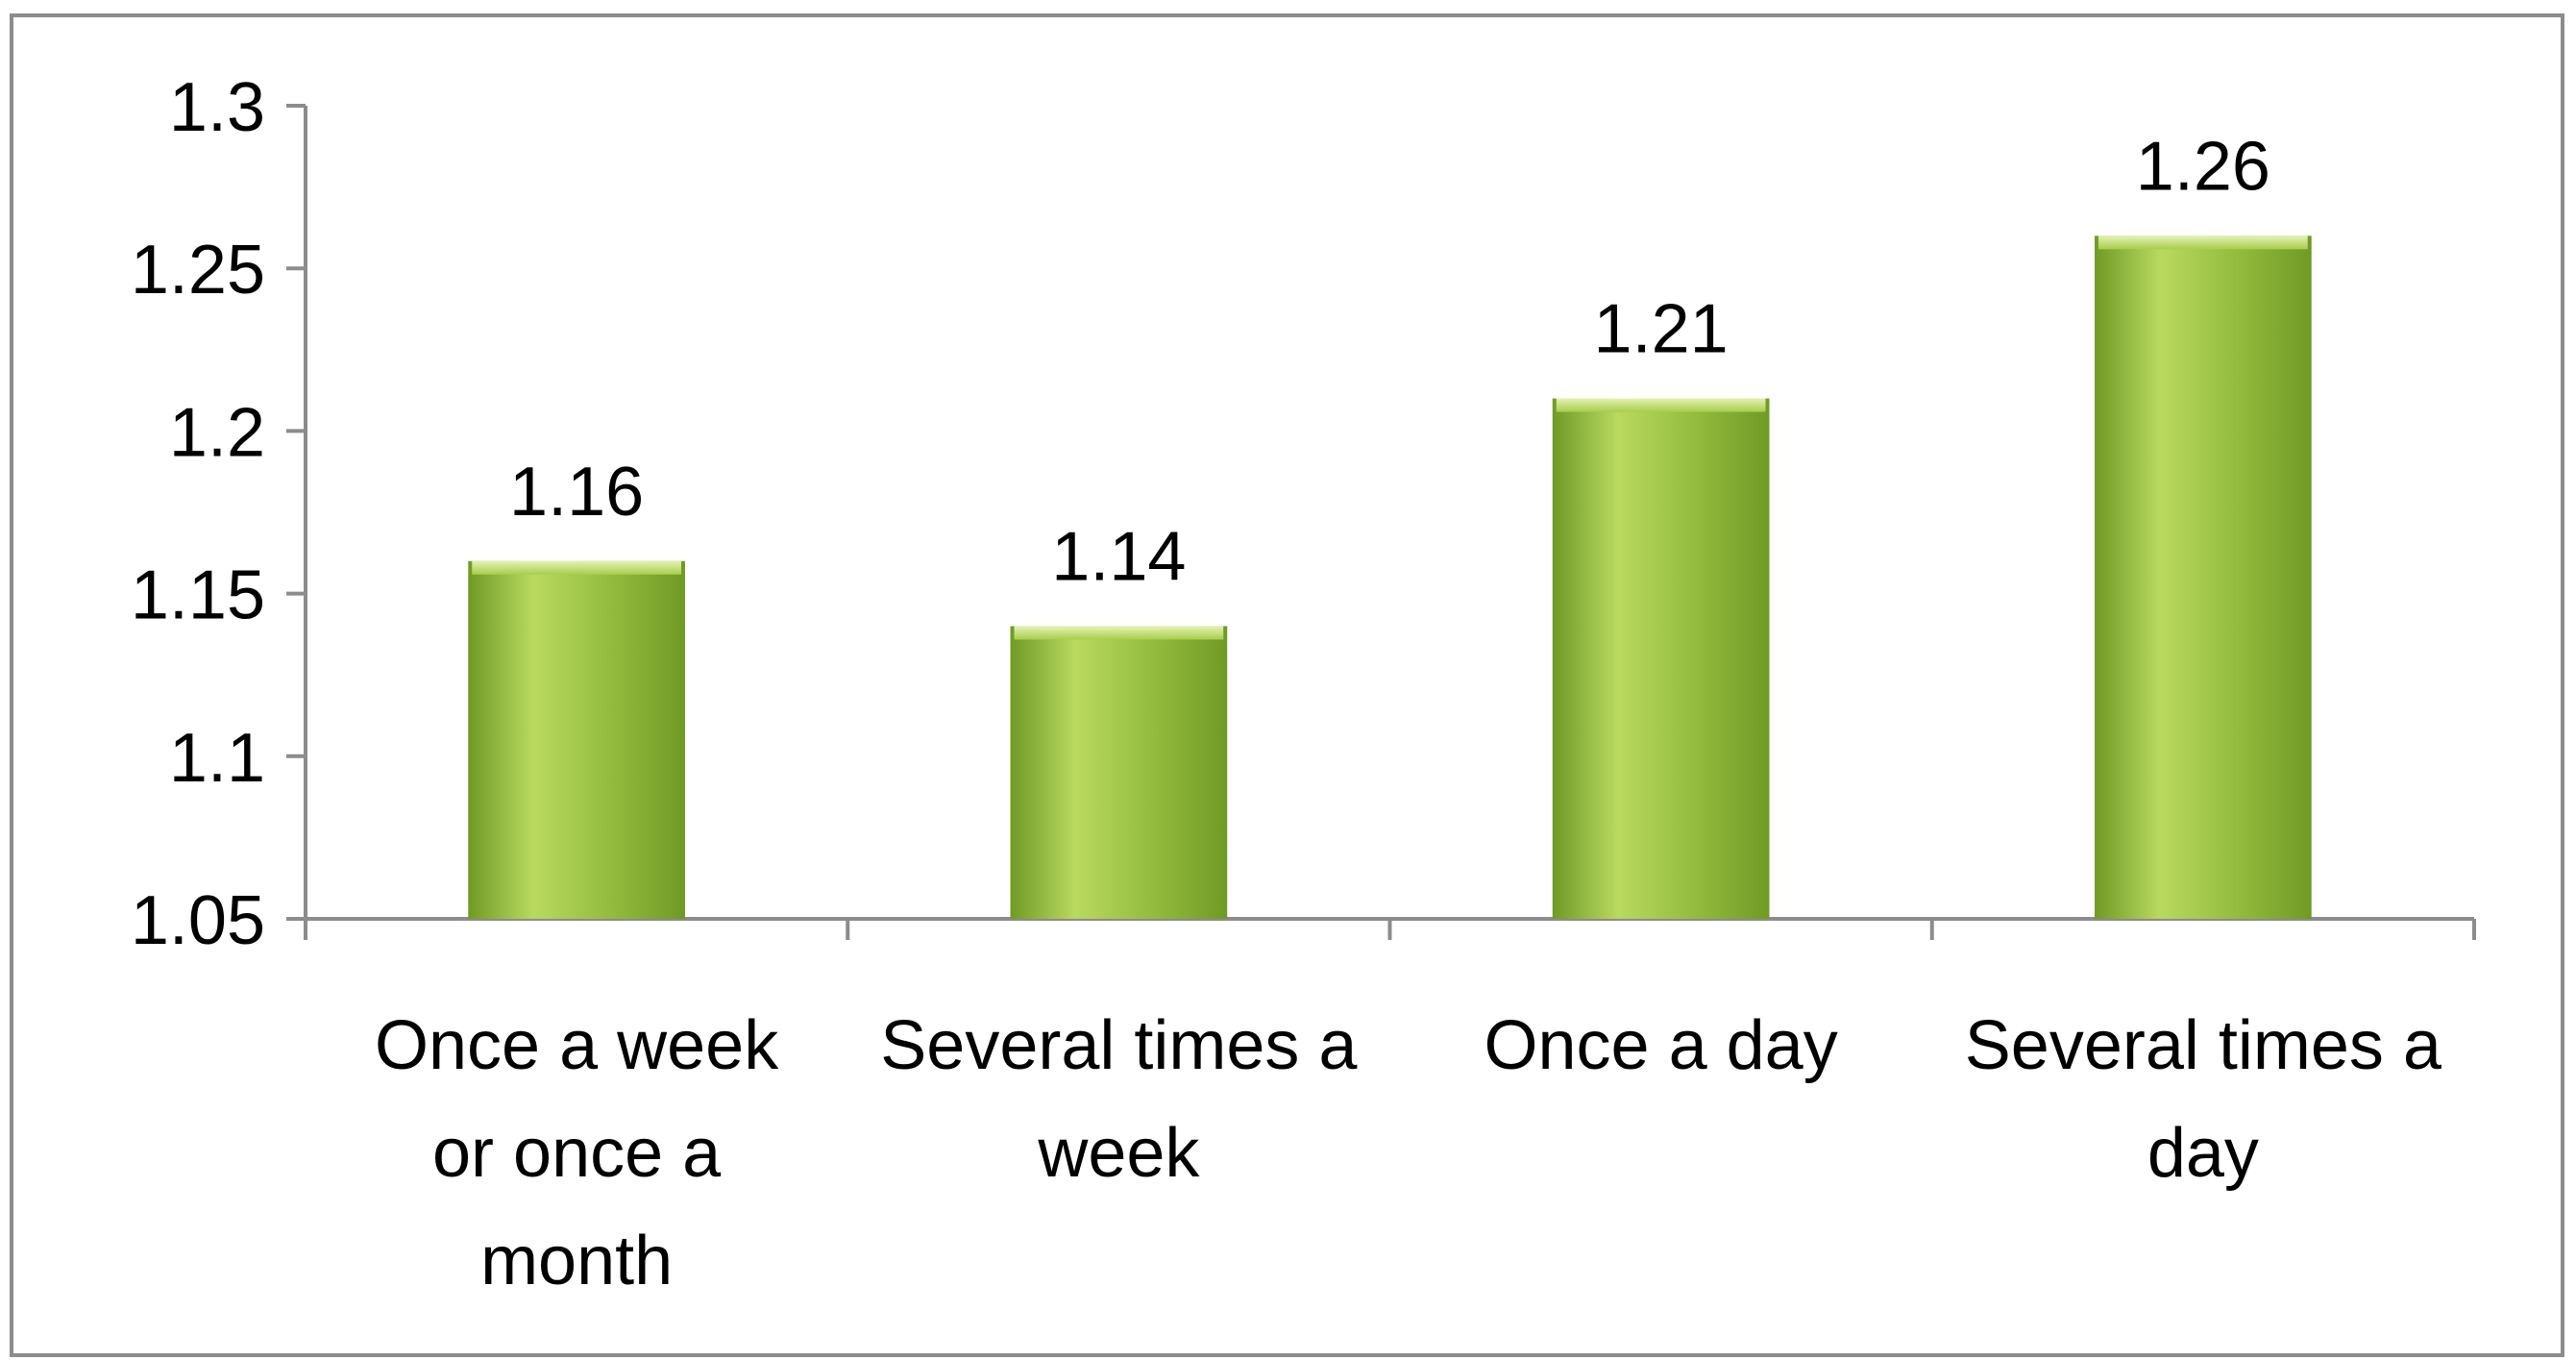 The width and height of the screenshot is (2576, 1360). What do you see at coordinates (1661, 1045) in the screenshot?
I see `category-label: Once a day` at bounding box center [1661, 1045].